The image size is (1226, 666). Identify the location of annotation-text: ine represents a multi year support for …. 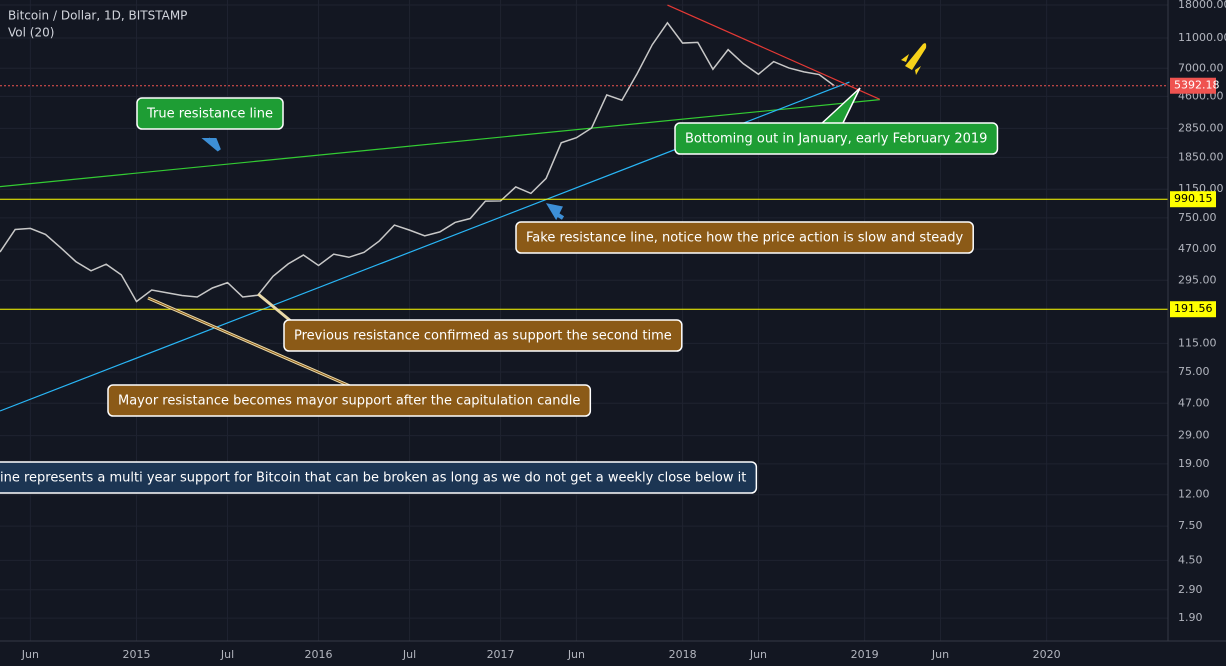
(373, 478).